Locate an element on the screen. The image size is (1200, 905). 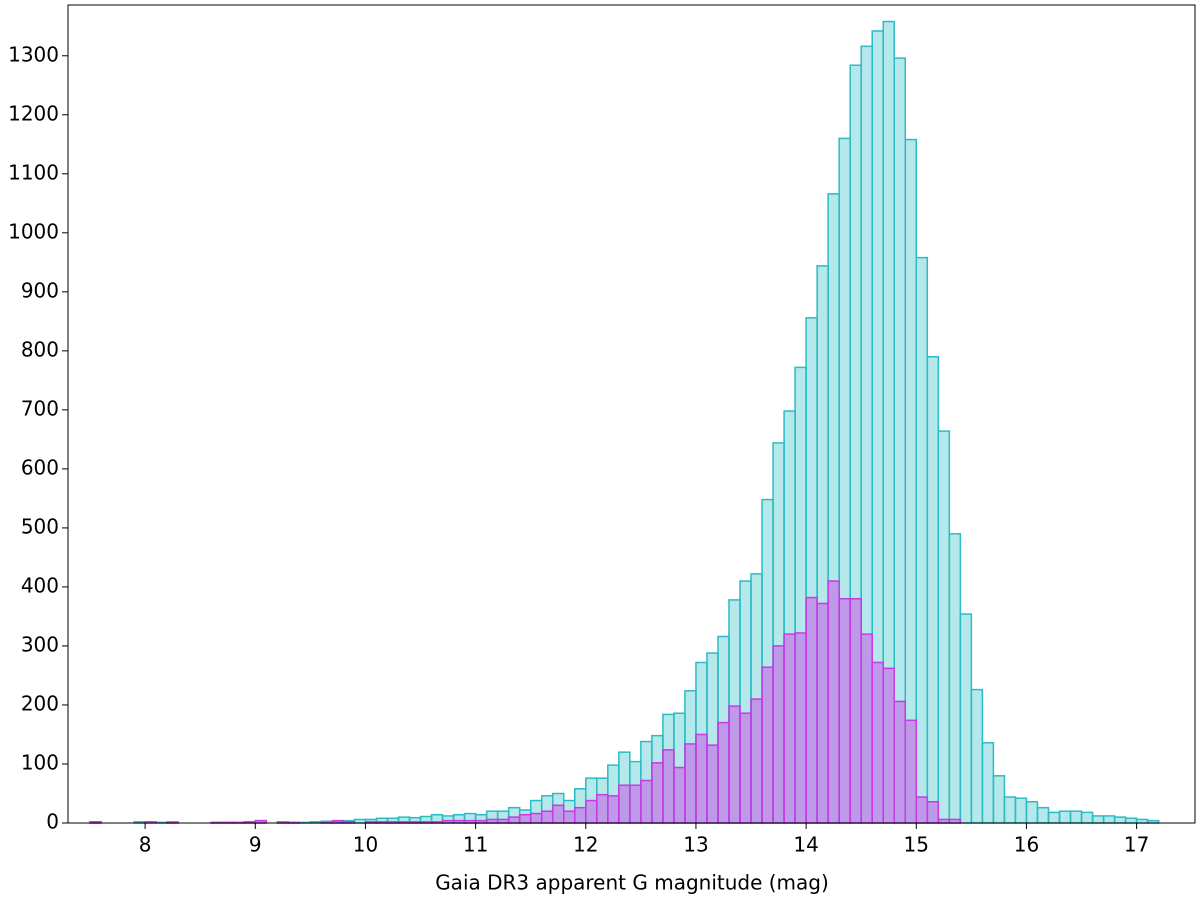
x-tick-label: 14 is located at coordinates (805, 845).